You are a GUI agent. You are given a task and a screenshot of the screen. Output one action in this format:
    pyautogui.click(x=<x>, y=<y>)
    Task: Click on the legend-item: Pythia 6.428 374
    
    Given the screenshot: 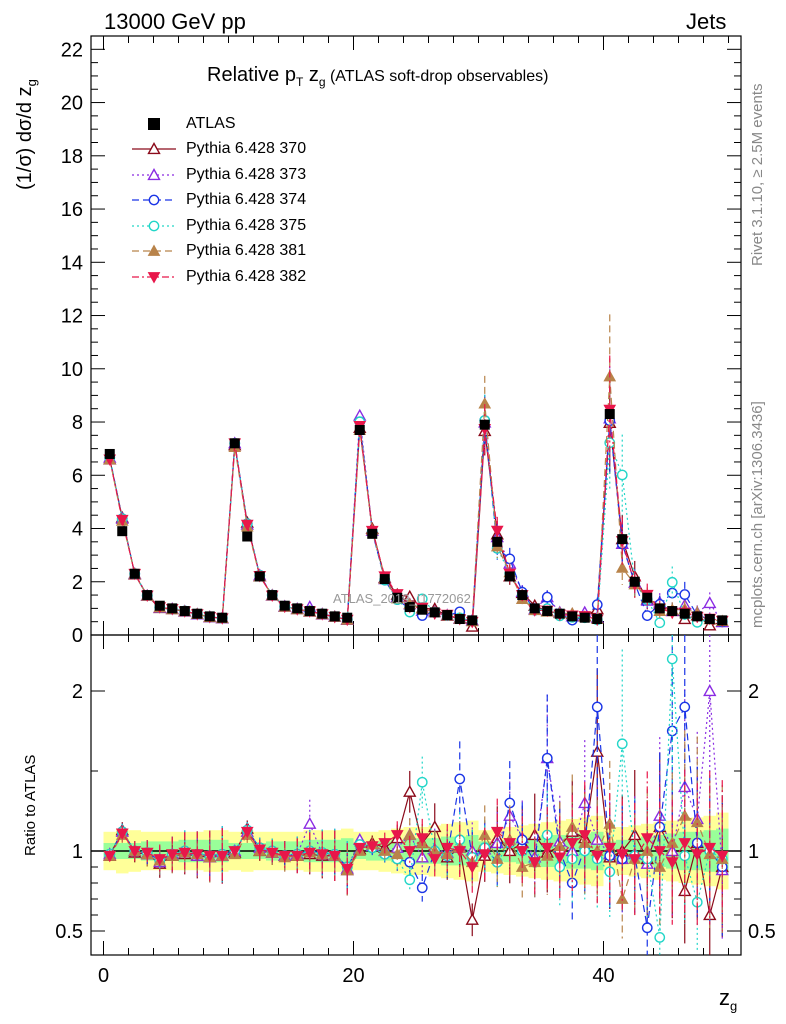 What is the action you would take?
    pyautogui.click(x=218, y=201)
    